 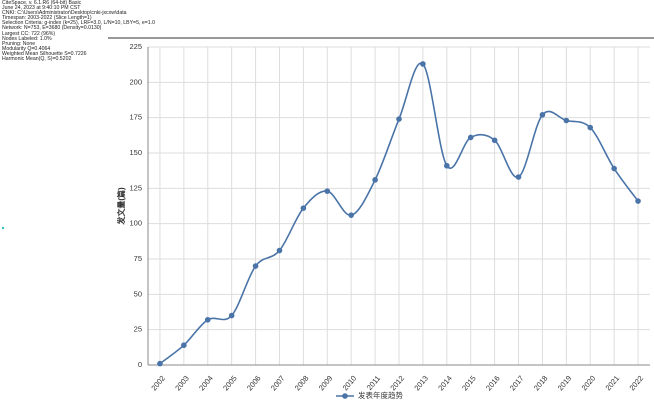 I want to click on x-tick-label: 2008, so click(x=302, y=383).